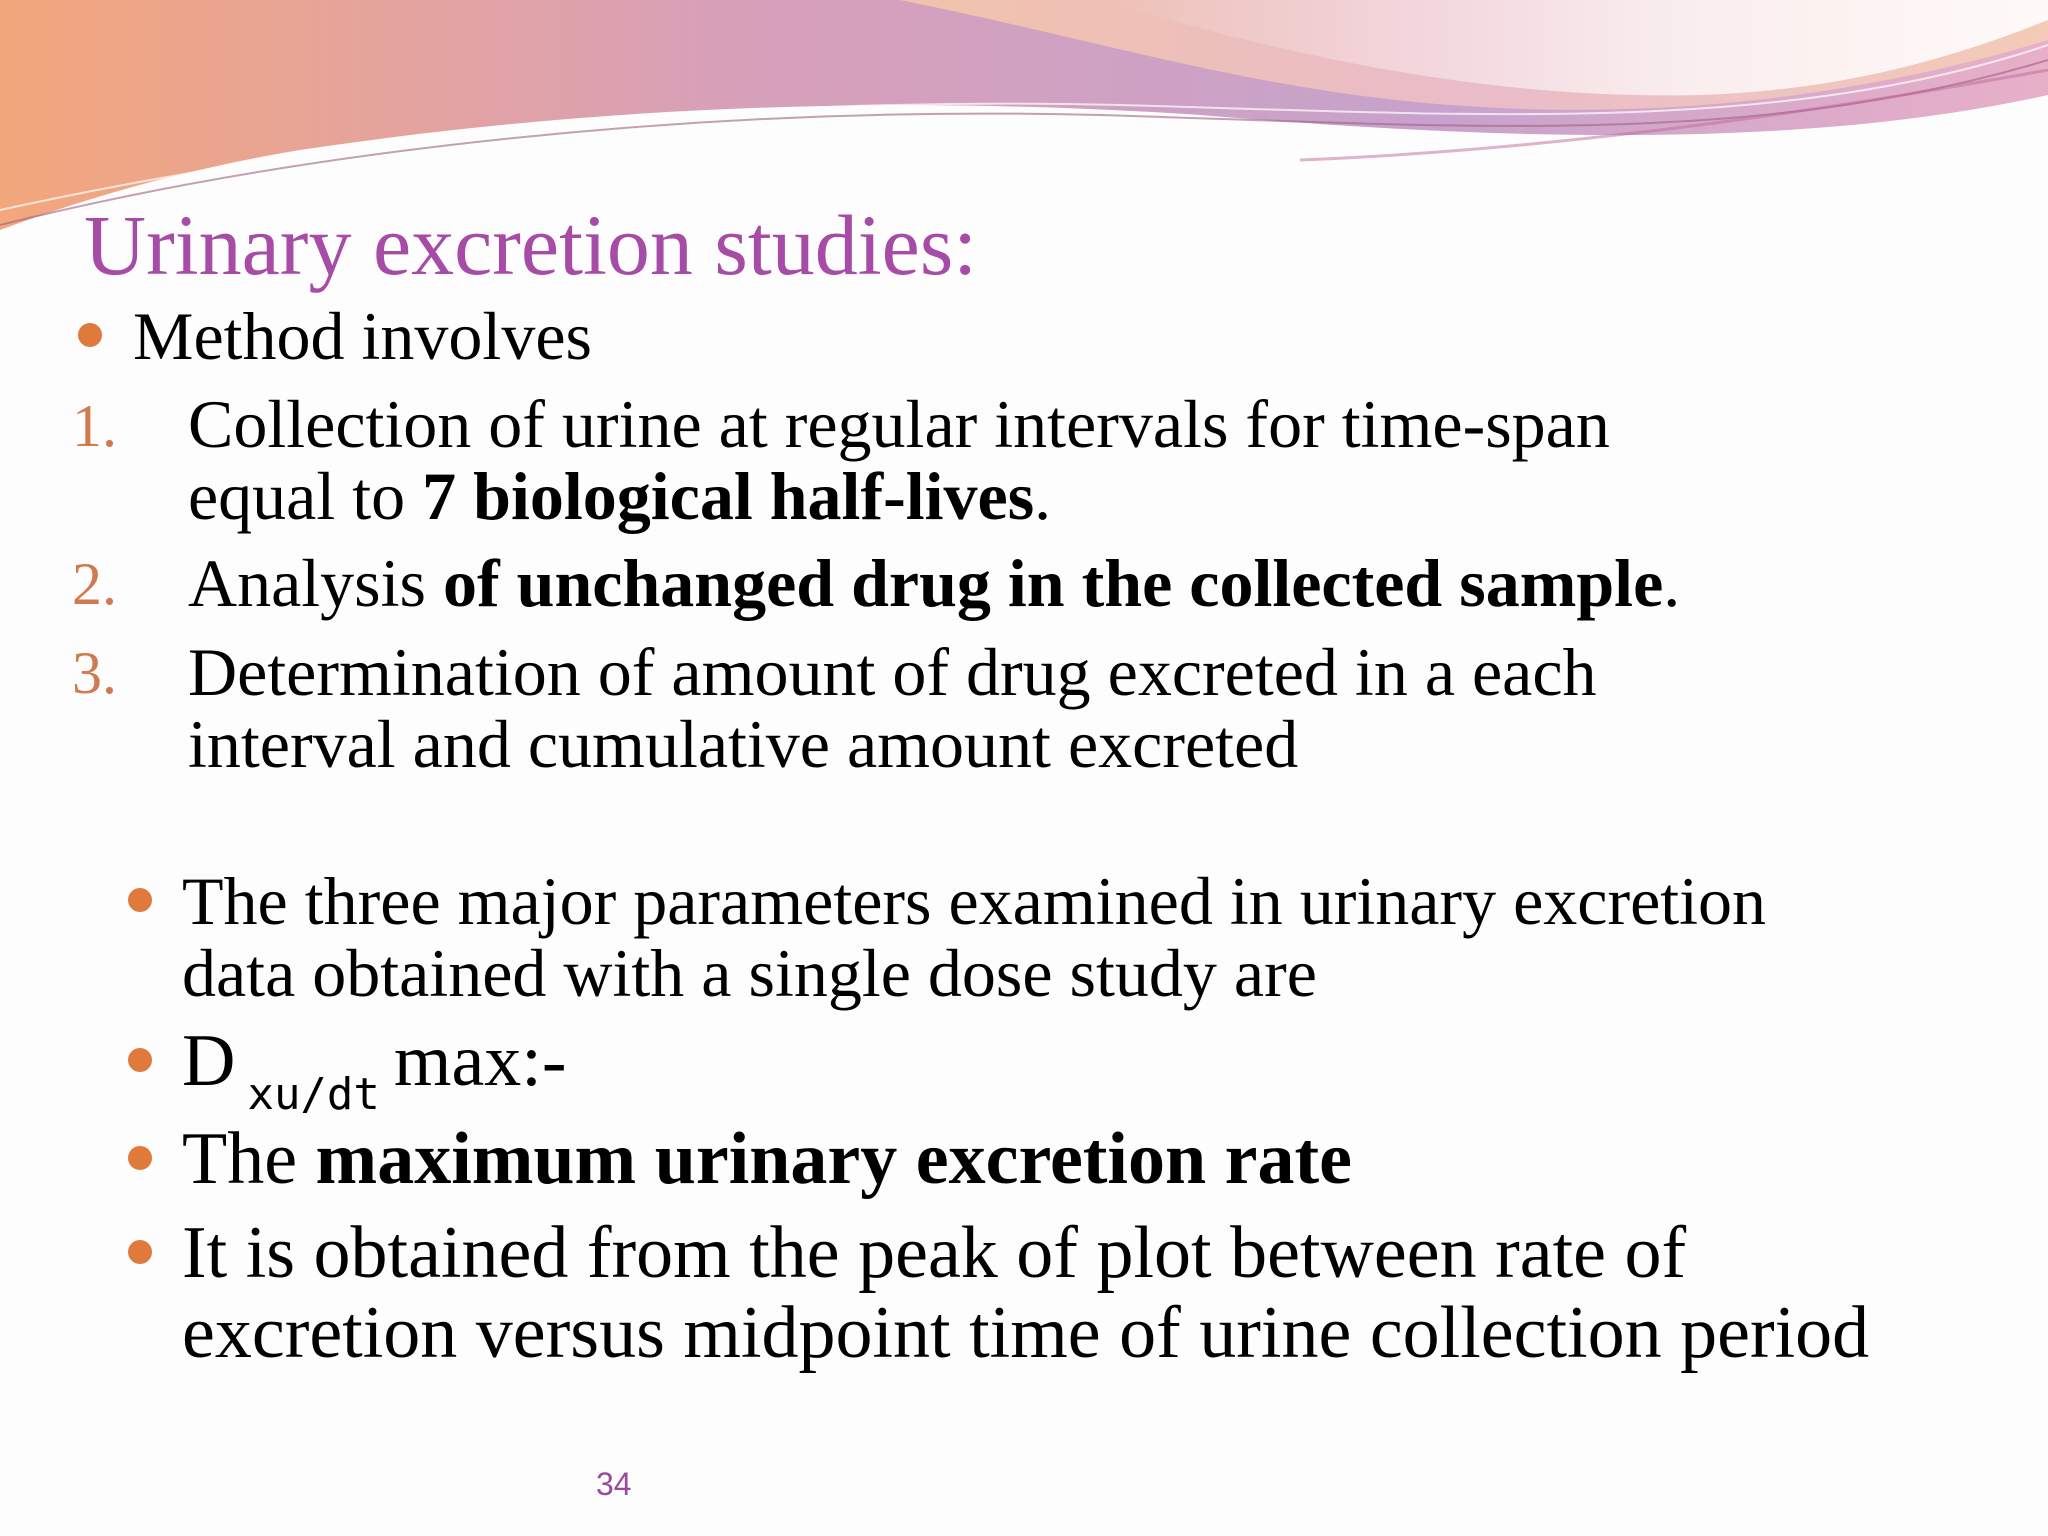  I want to click on dxu-main: D, so click(209, 1061).